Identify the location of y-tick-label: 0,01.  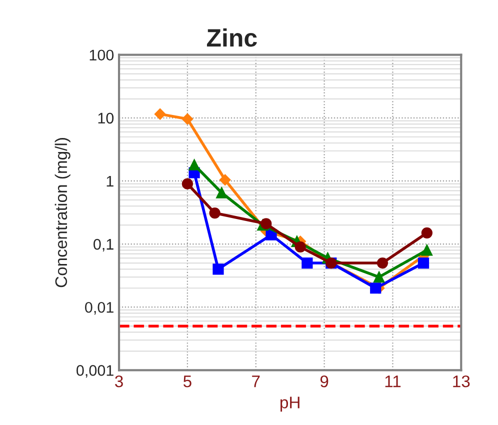
(99, 308).